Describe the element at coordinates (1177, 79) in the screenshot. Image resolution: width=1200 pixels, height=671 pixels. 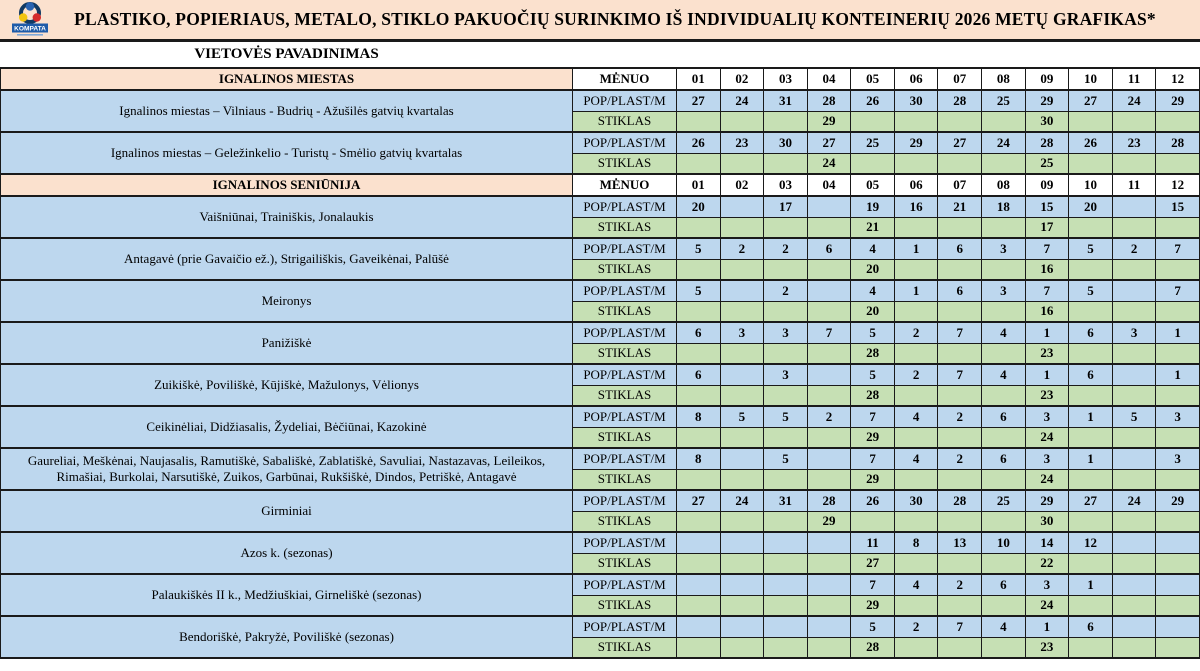
I see `month-cell: 12` at that location.